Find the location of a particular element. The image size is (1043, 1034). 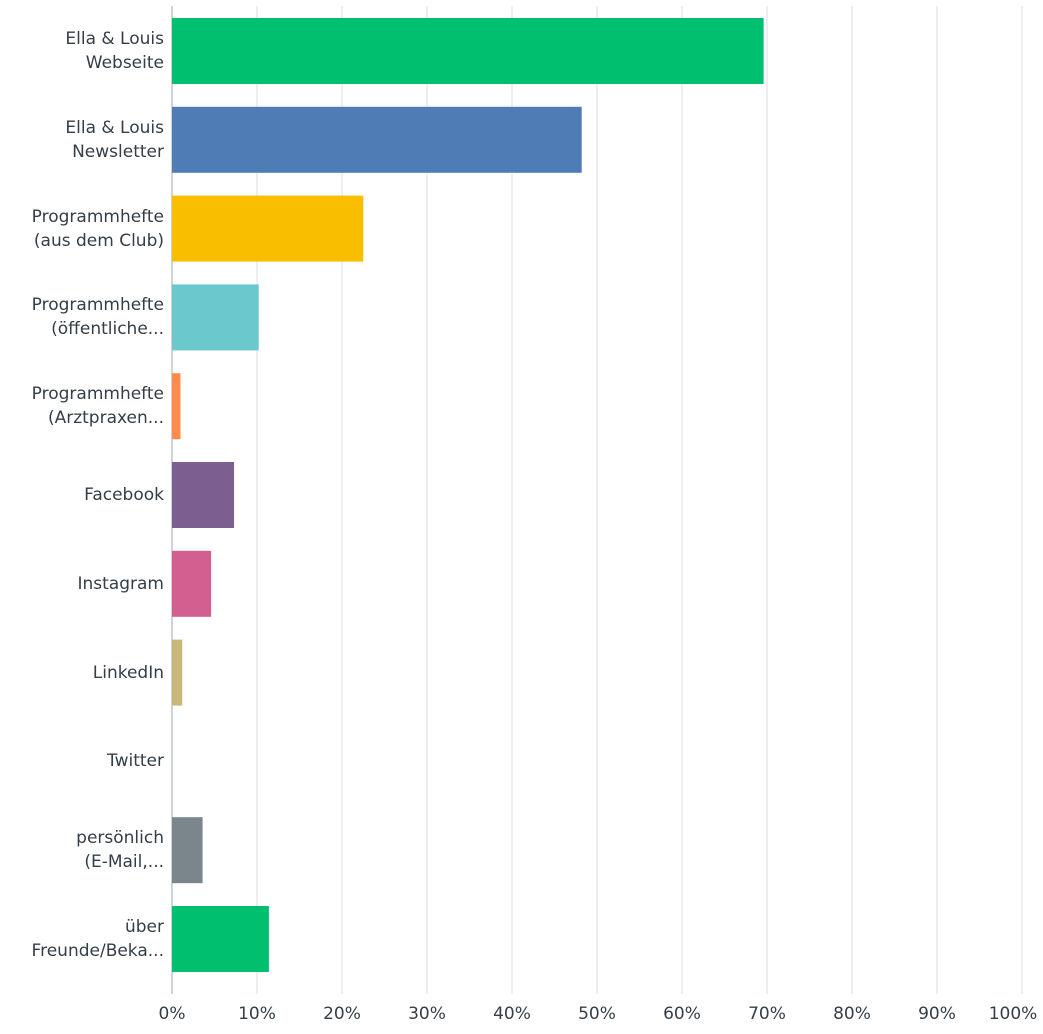

category-label: Ella & Louis Newsletter is located at coordinates (82, 140).